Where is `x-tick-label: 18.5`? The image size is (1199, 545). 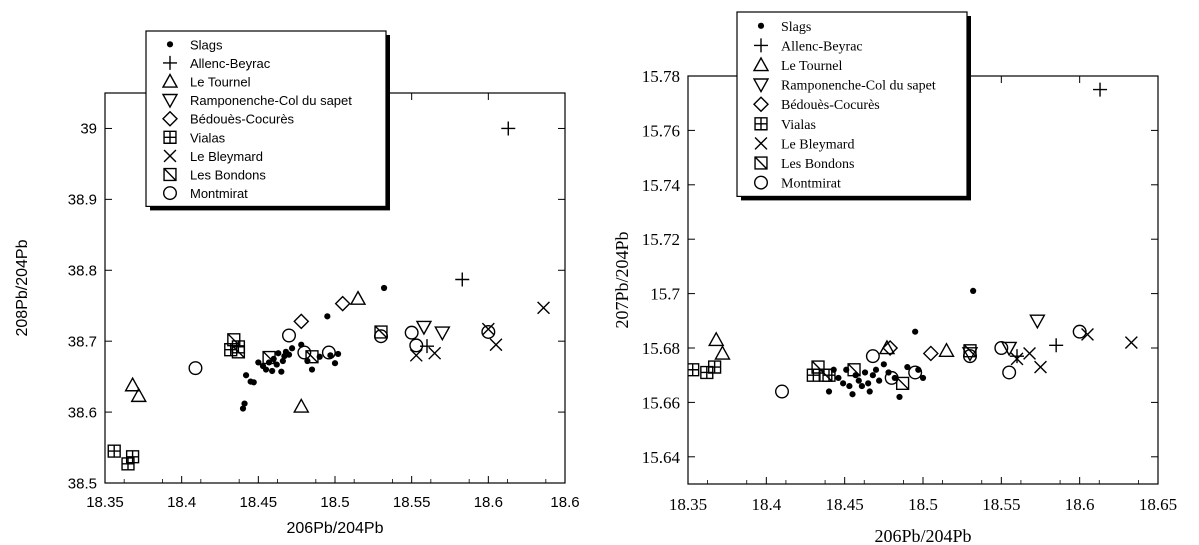 x-tick-label: 18.5 is located at coordinates (923, 504).